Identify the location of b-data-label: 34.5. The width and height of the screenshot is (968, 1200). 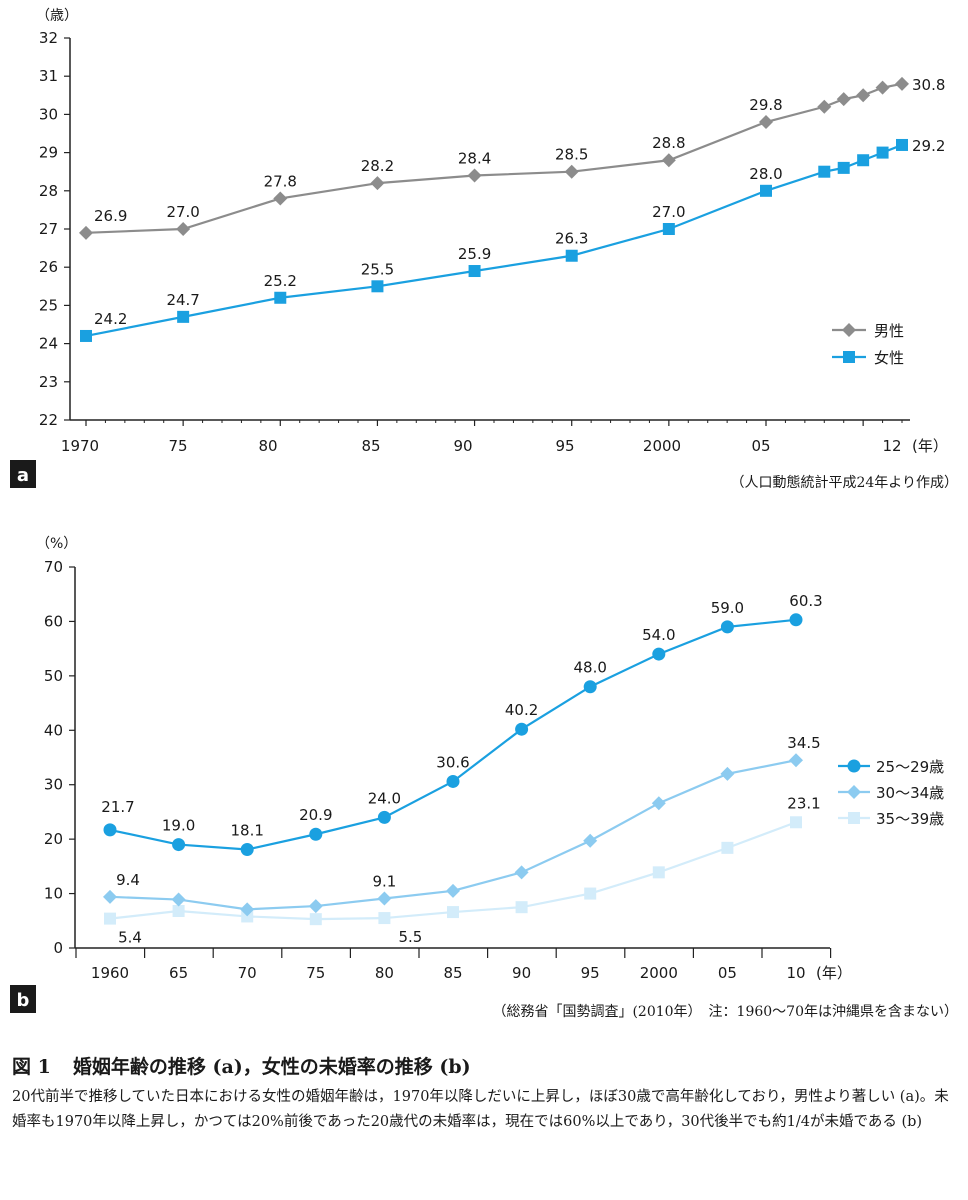
(803, 743).